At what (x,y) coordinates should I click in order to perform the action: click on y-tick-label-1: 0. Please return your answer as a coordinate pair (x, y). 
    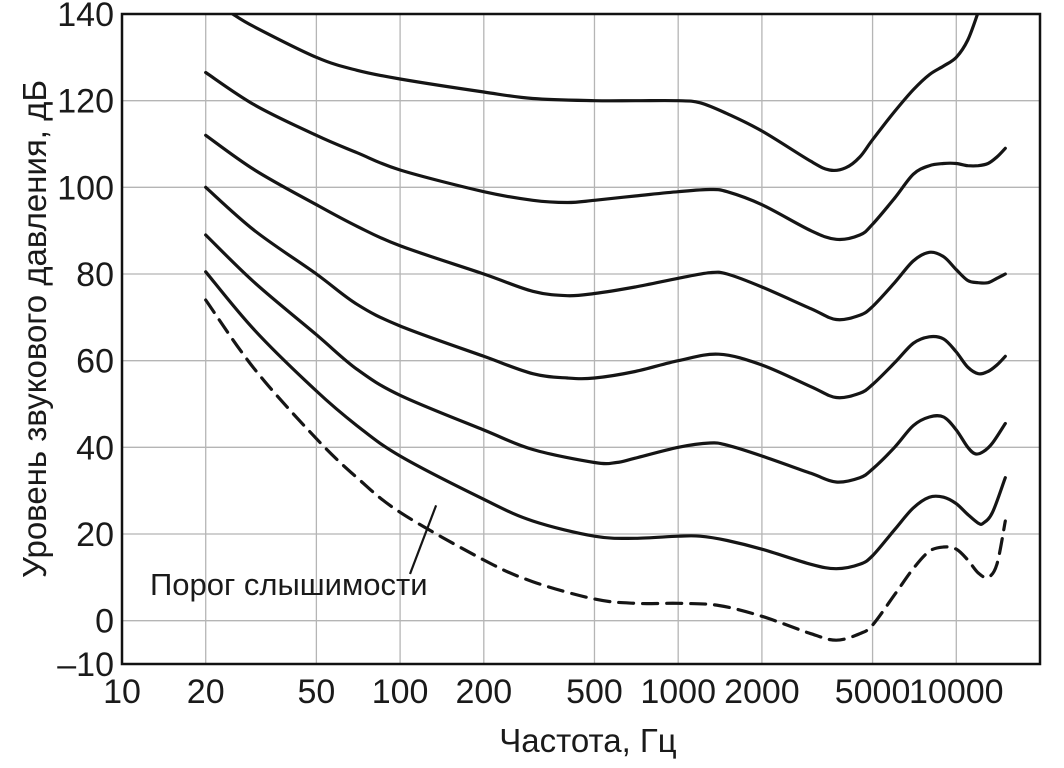
    Looking at the image, I should click on (104, 622).